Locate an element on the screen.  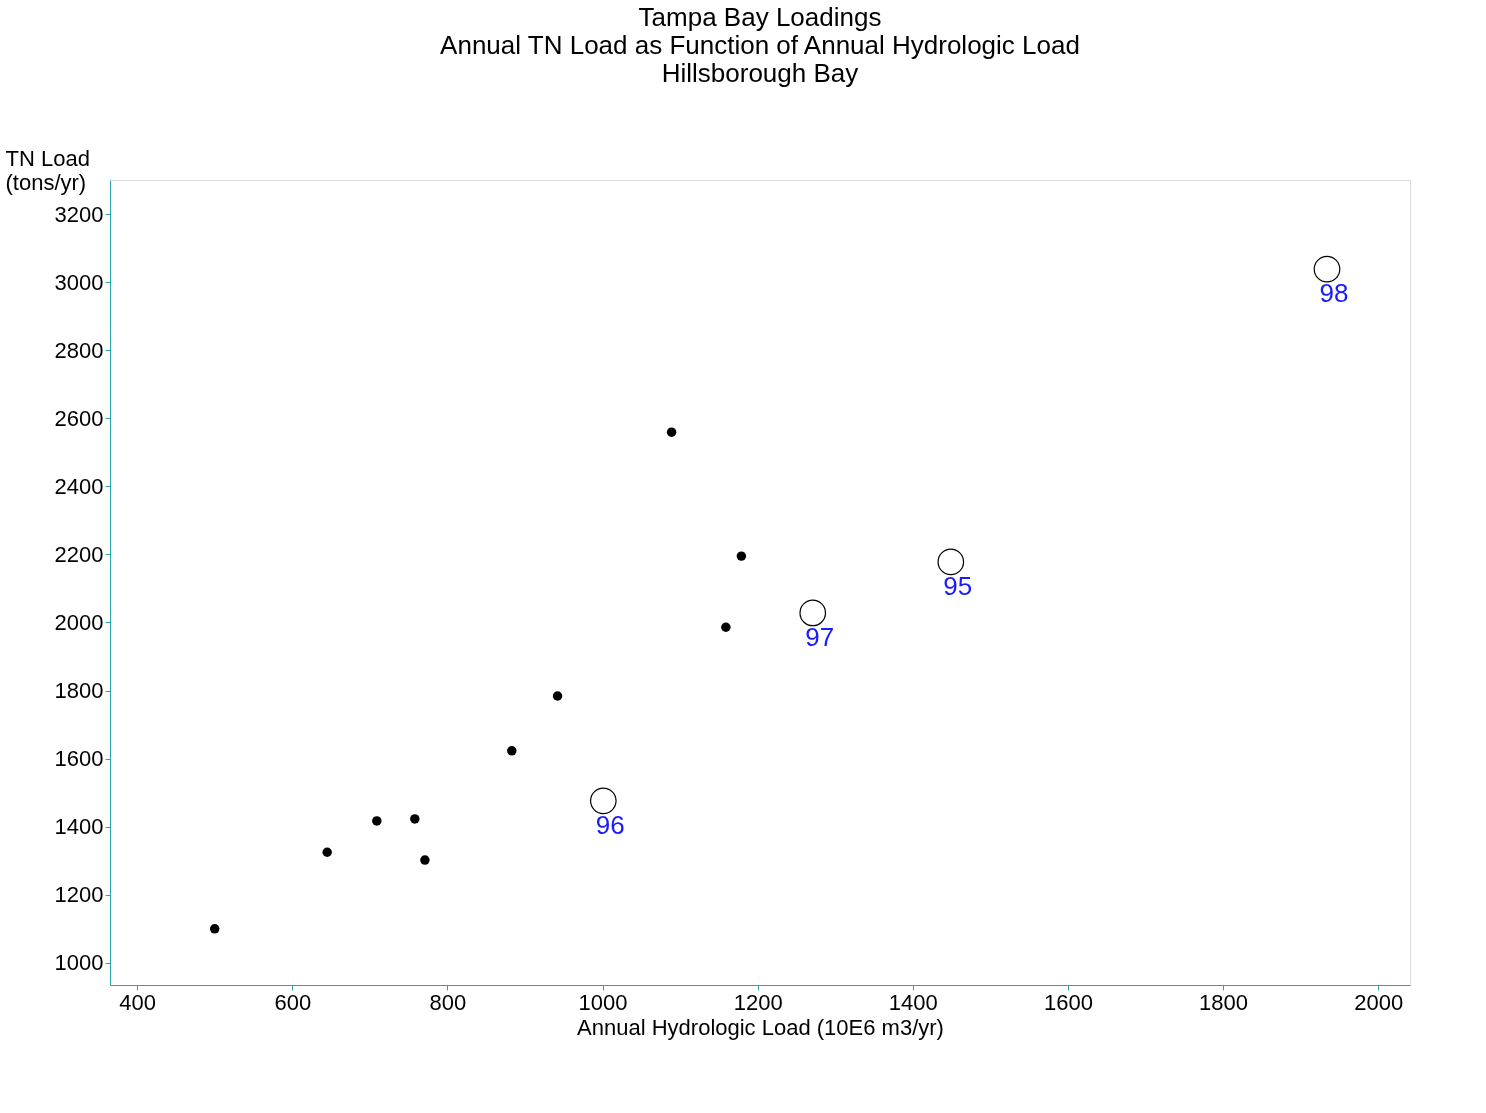
x-tick-label: 1400 is located at coordinates (913, 1002).